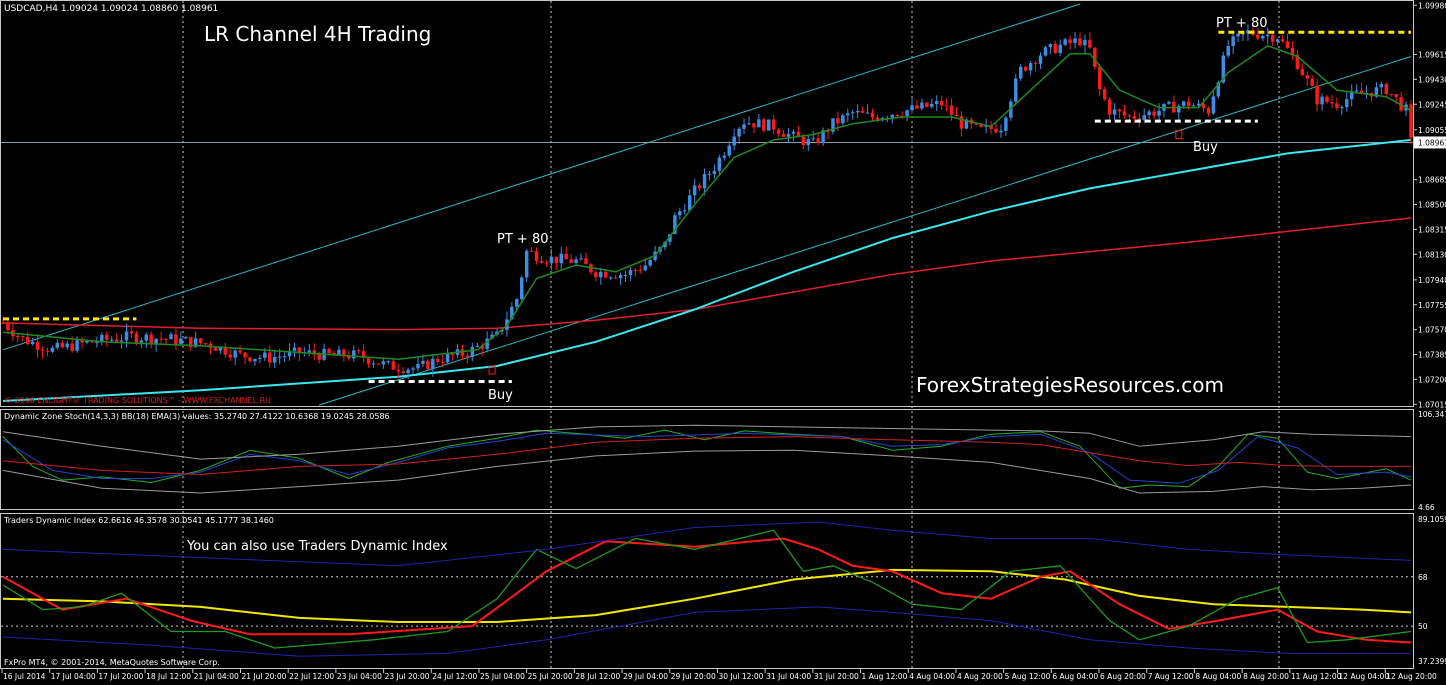 Image resolution: width=1446 pixels, height=685 pixels. I want to click on tdi-axis: 89.1059 68 50 37.2399, so click(1432, 590).